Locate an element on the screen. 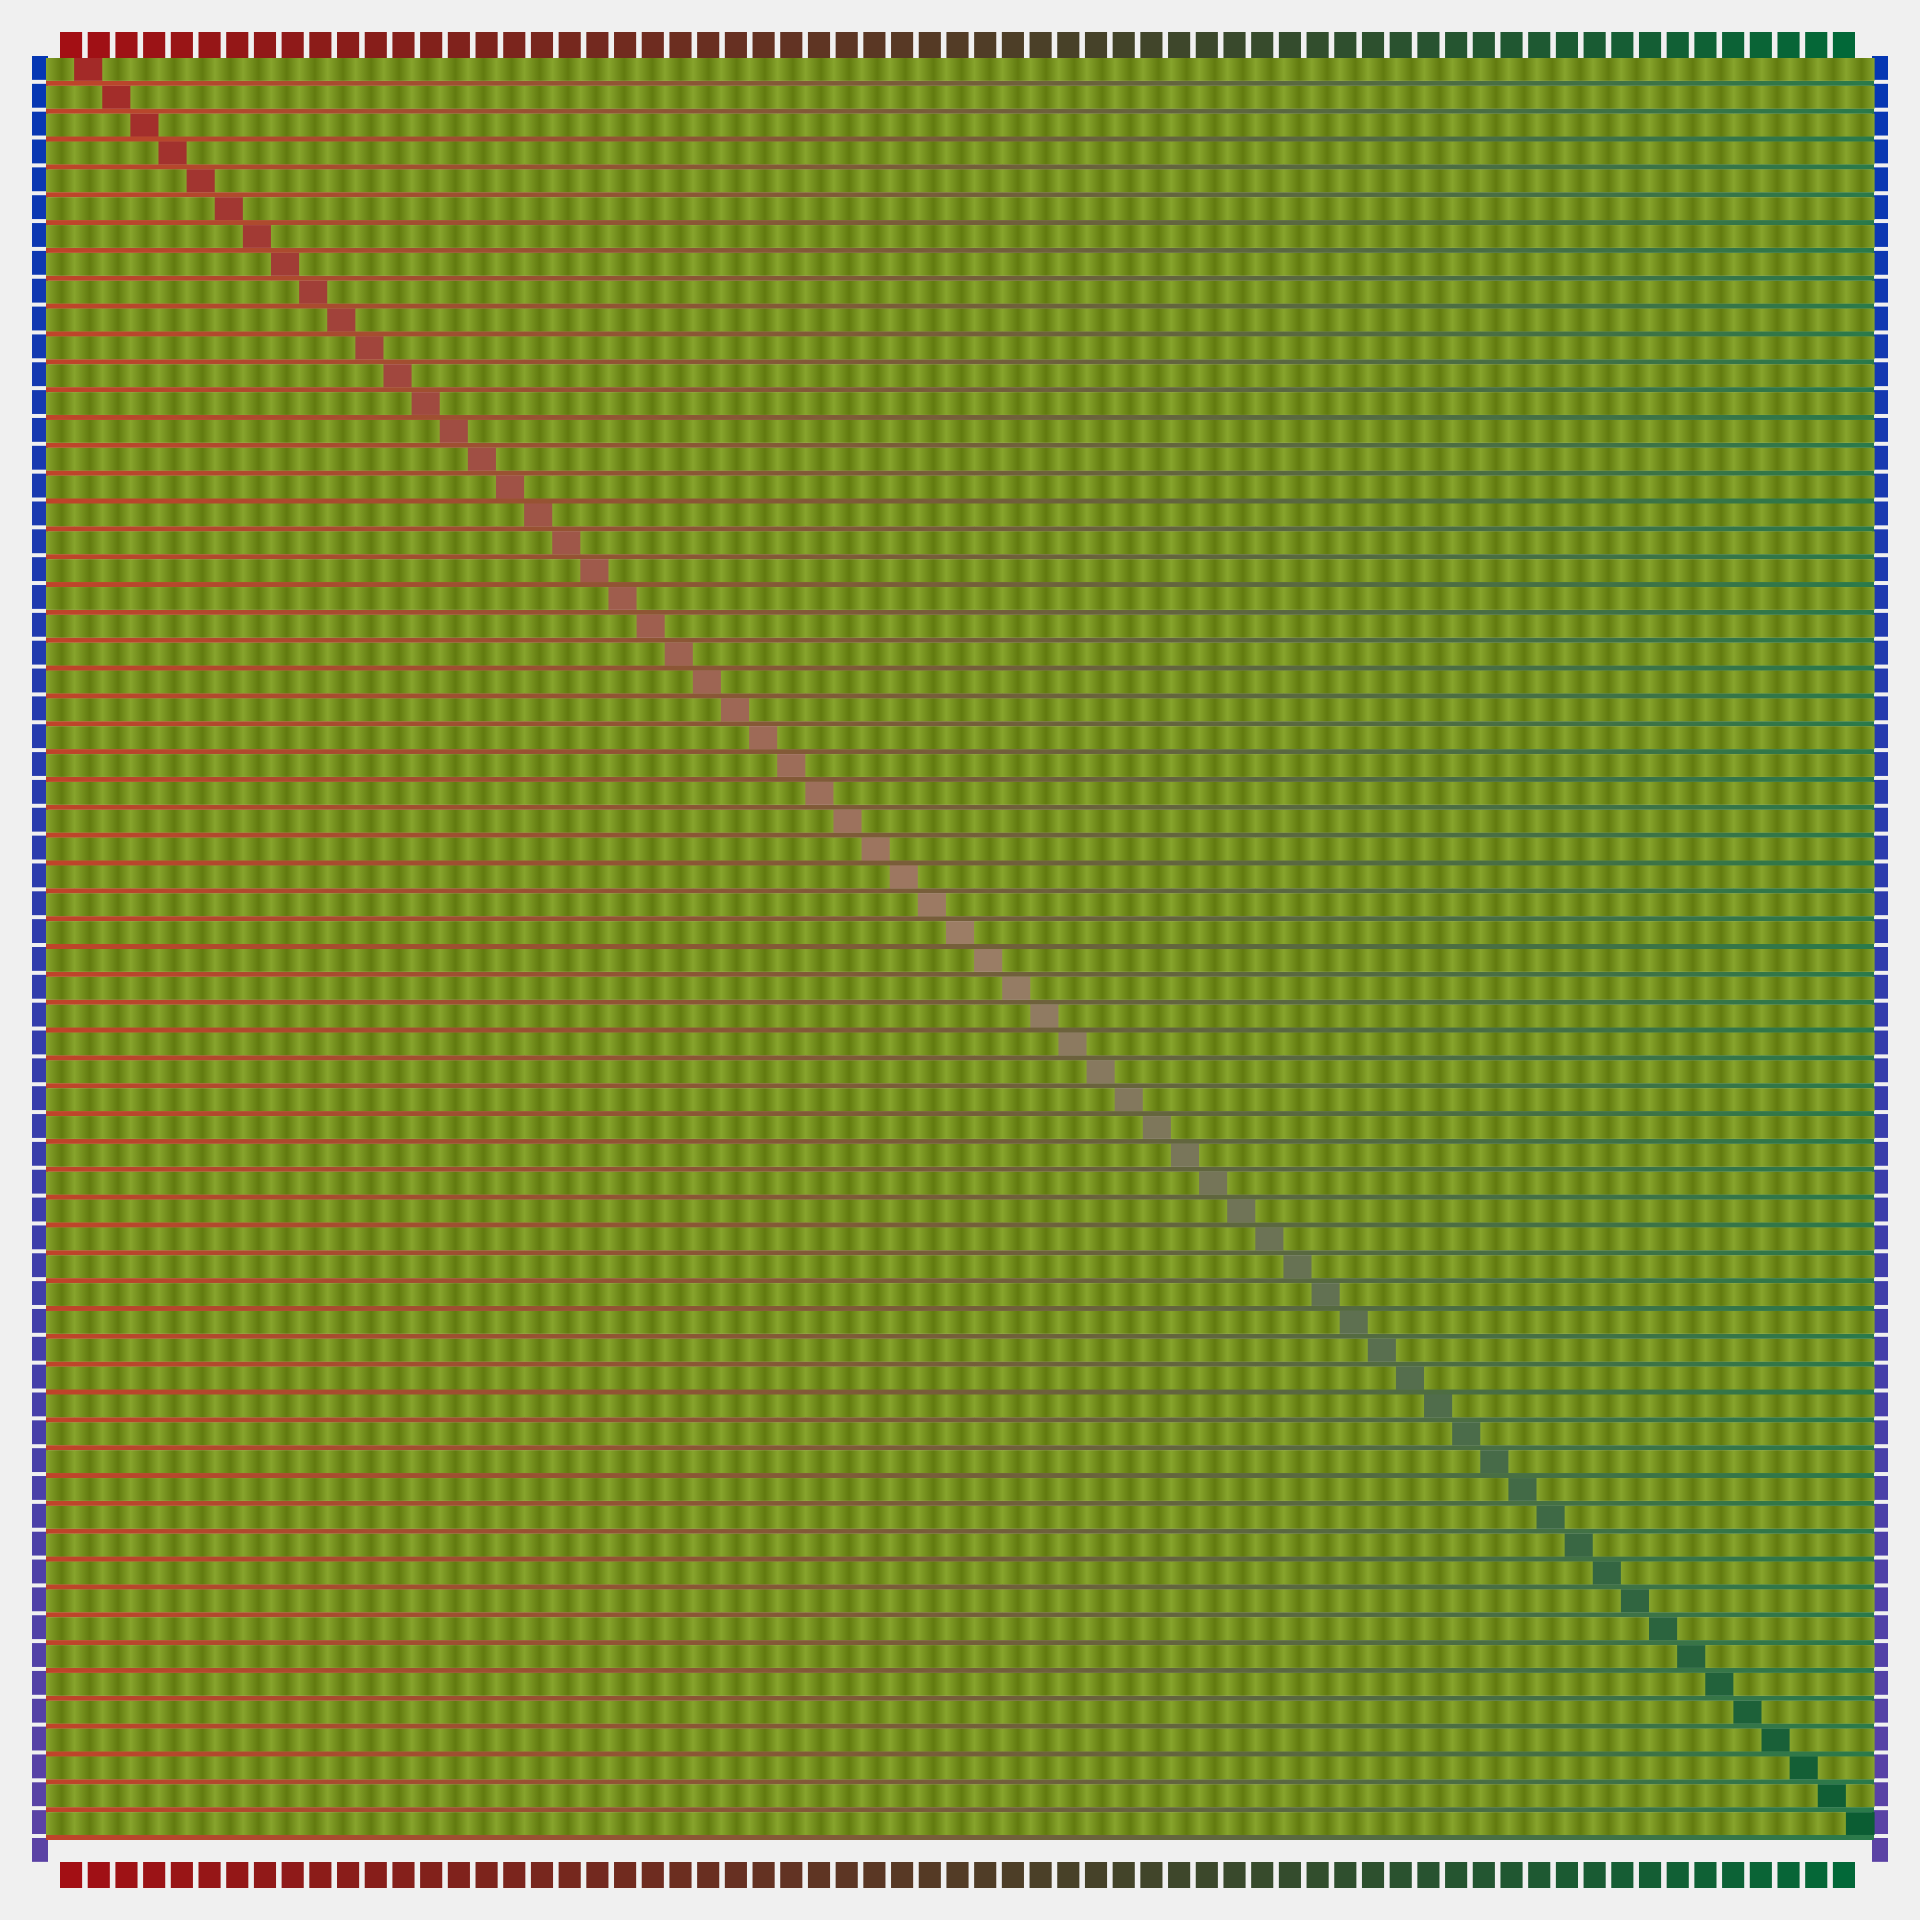  bottom-tab is located at coordinates (735, 1875).